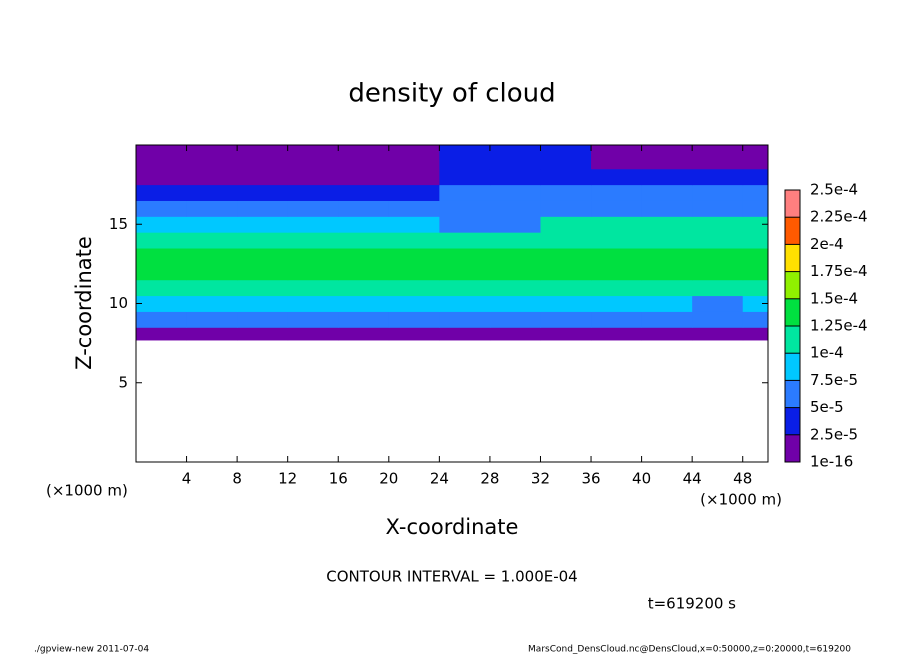 The height and width of the screenshot is (654, 904). I want to click on x-tick-label: 44, so click(692, 479).